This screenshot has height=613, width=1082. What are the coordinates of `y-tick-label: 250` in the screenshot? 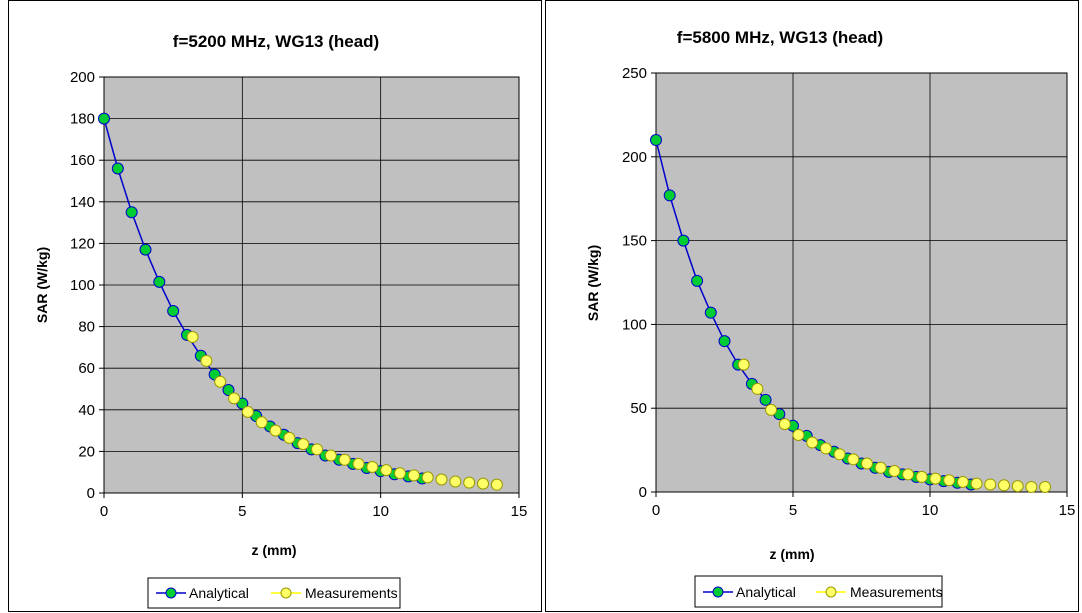 It's located at (634, 73).